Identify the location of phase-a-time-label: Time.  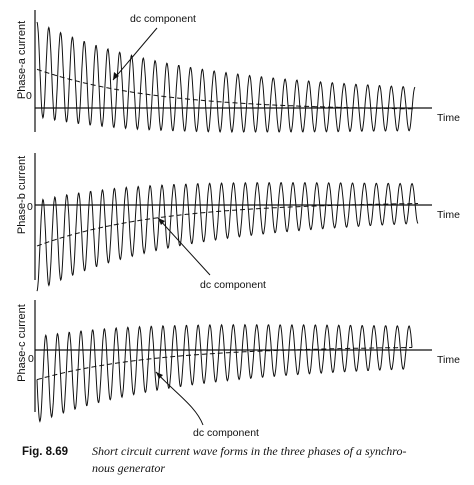
(448, 118).